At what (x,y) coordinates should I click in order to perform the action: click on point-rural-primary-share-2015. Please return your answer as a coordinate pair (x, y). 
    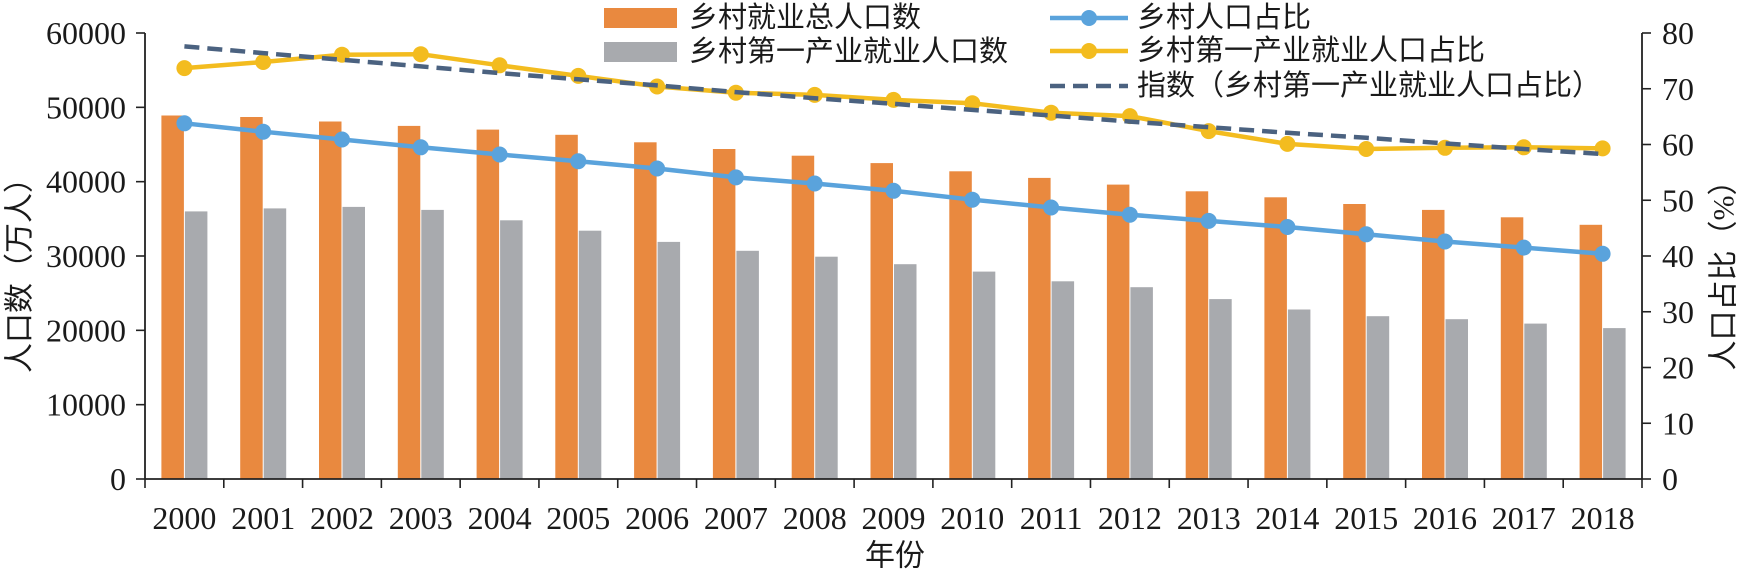
    Looking at the image, I should click on (1366, 149).